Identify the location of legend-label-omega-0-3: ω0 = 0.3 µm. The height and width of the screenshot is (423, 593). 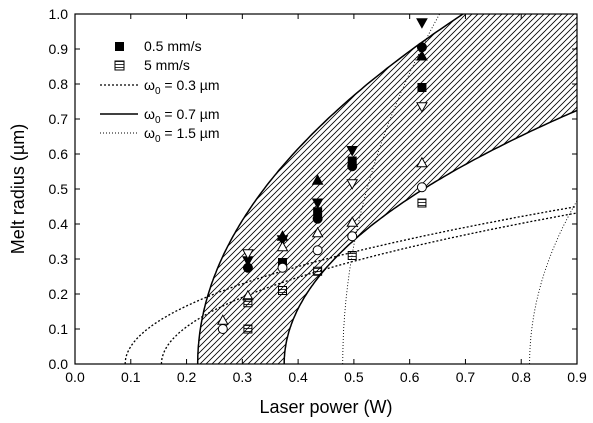
(182, 87).